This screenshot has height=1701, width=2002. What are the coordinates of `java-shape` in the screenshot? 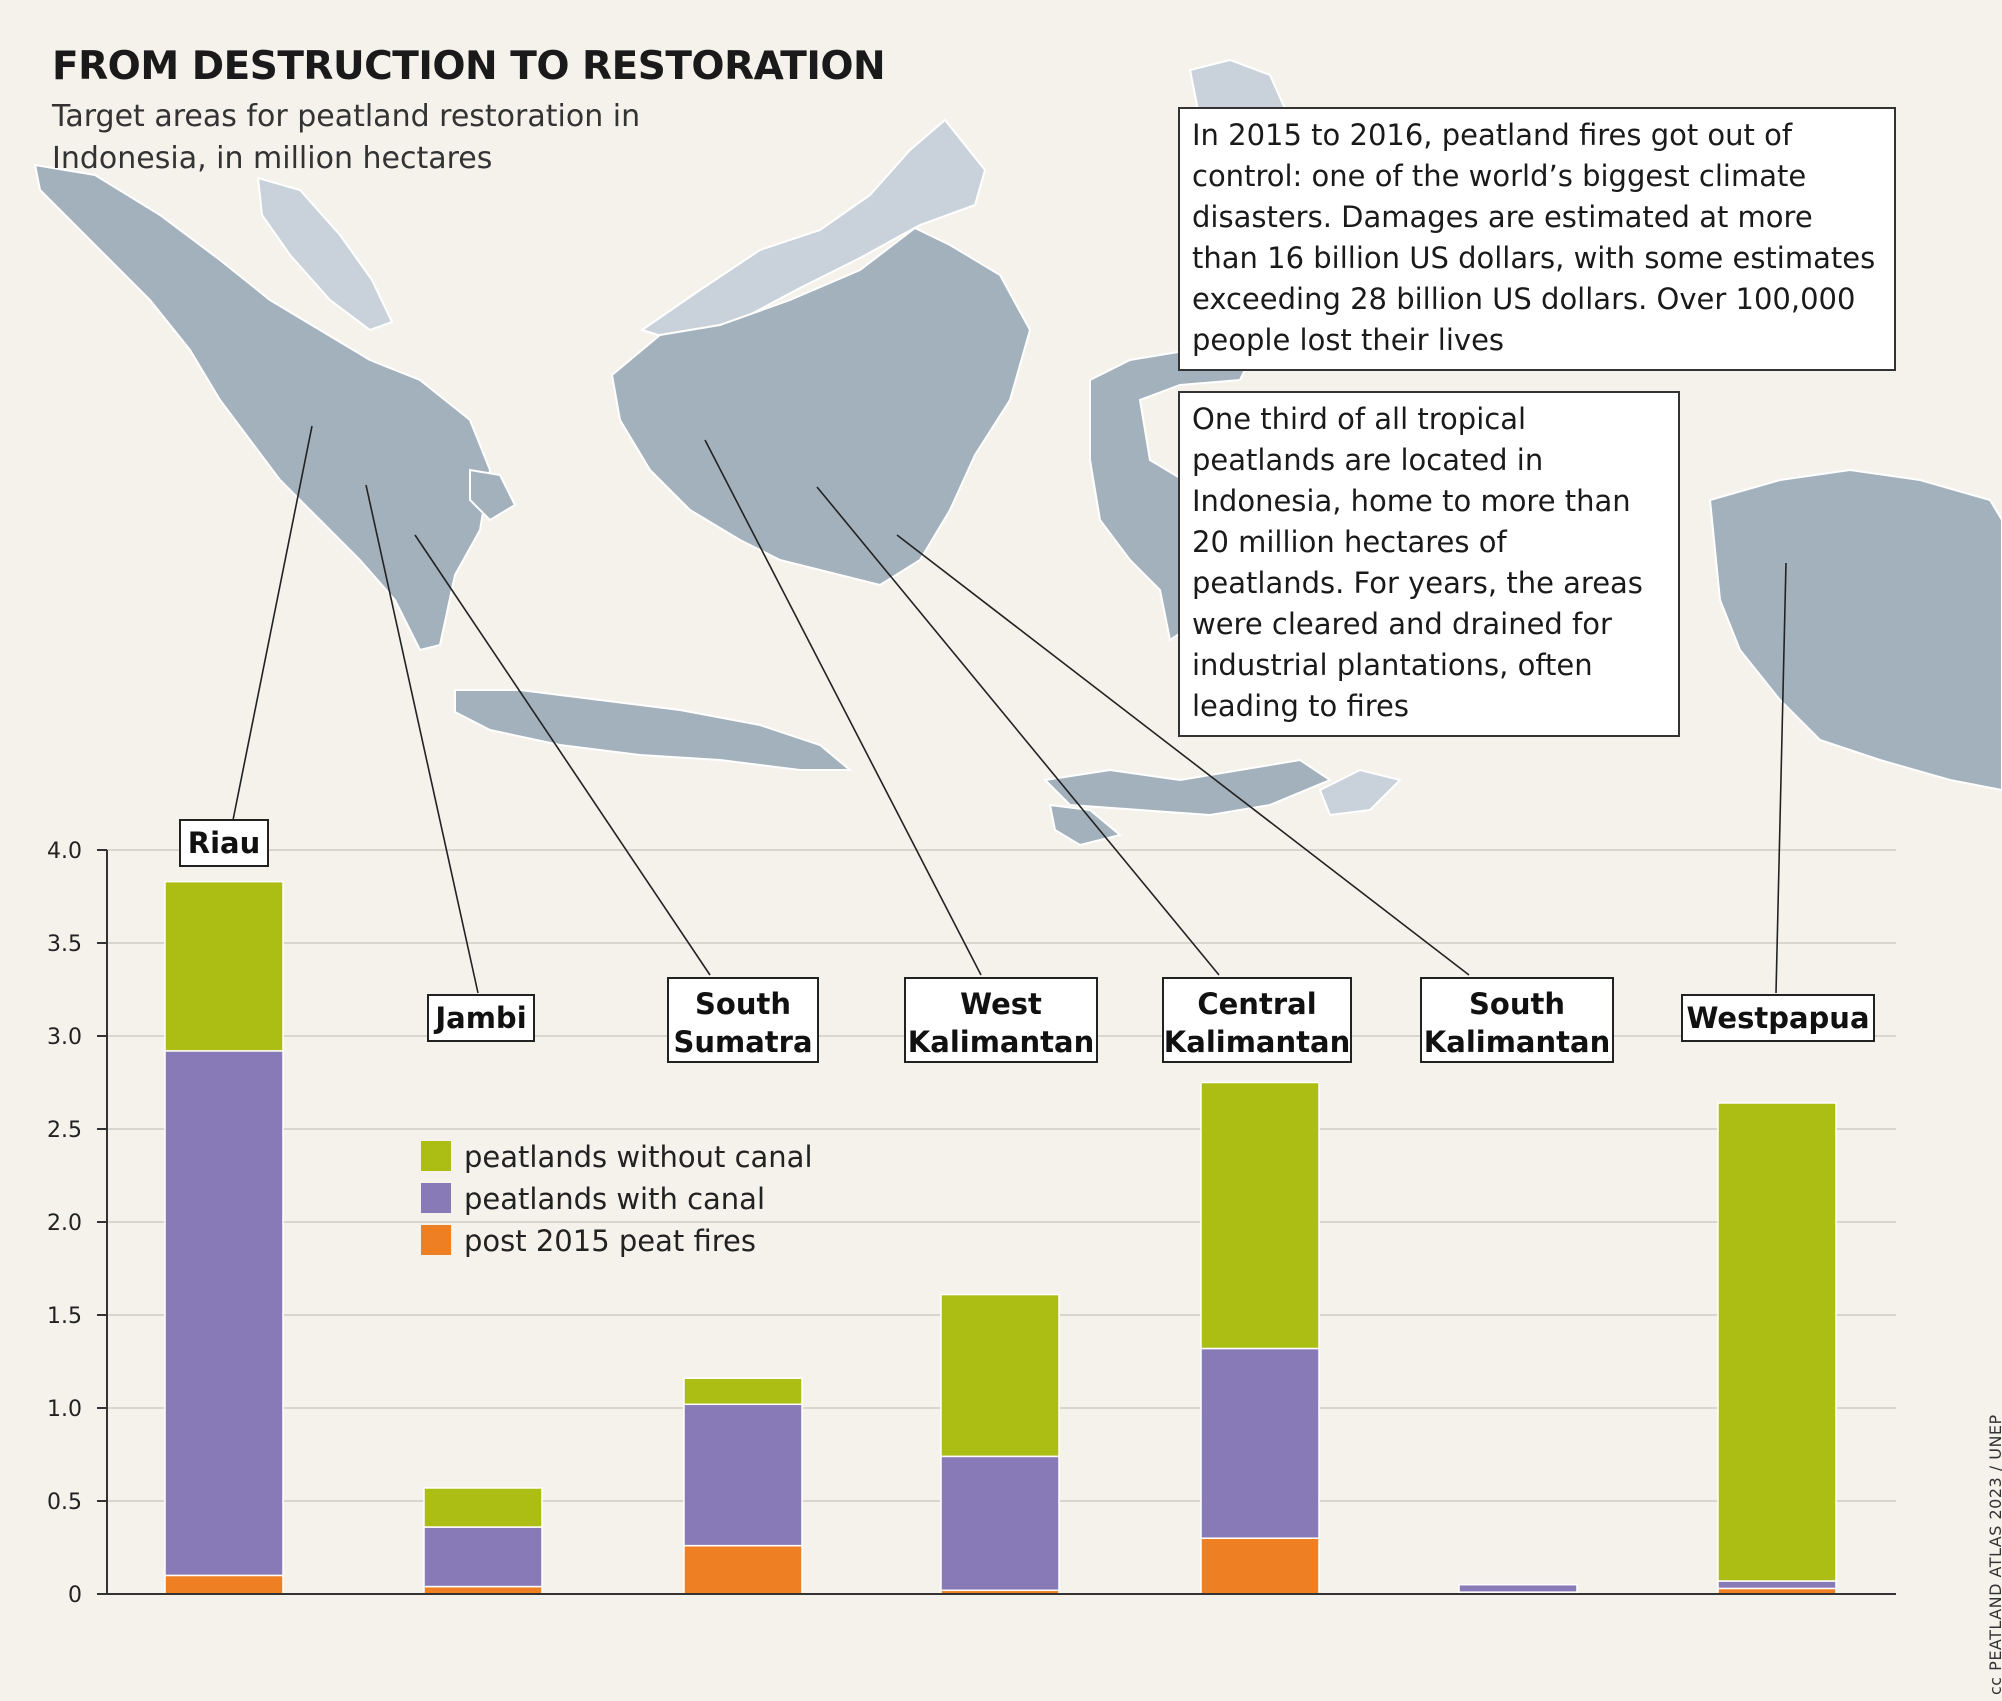 It's located at (653, 730).